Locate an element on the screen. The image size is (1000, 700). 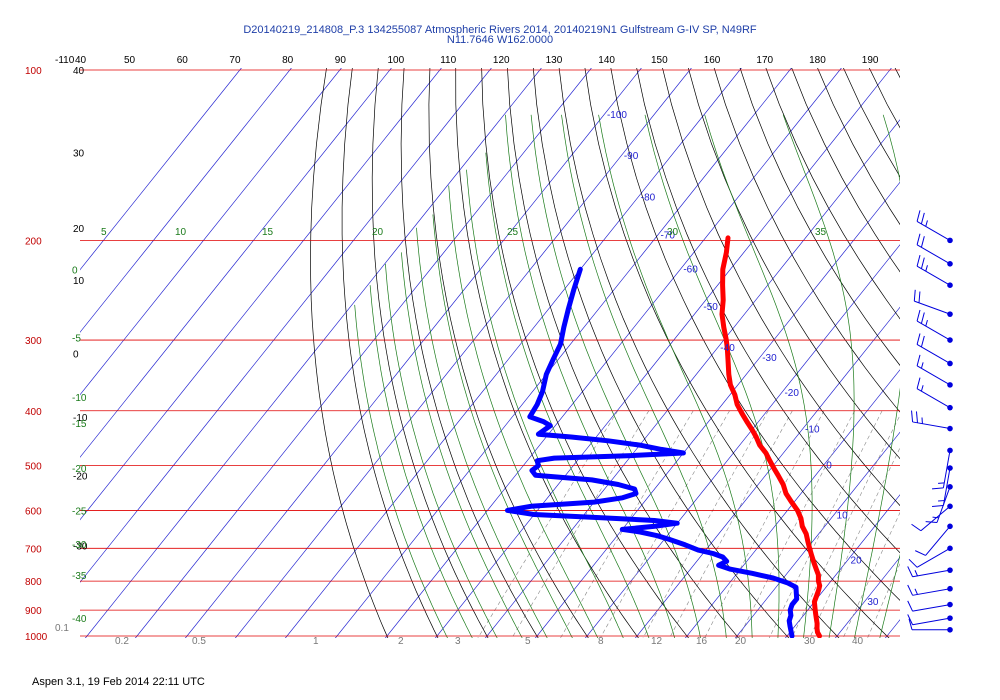
height-label: 0 is located at coordinates (76, 355).